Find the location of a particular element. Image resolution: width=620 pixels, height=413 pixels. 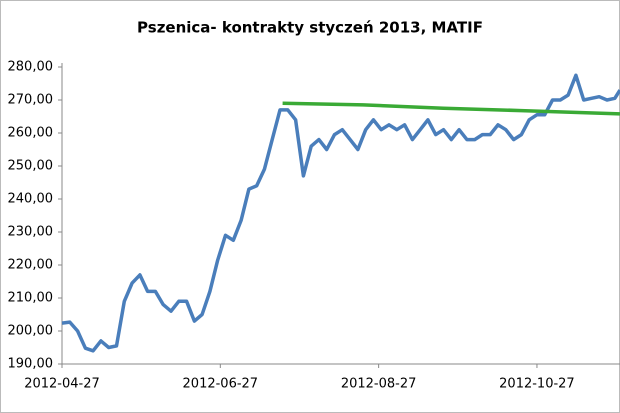

y-tick-label: 230,00 is located at coordinates (31, 232).